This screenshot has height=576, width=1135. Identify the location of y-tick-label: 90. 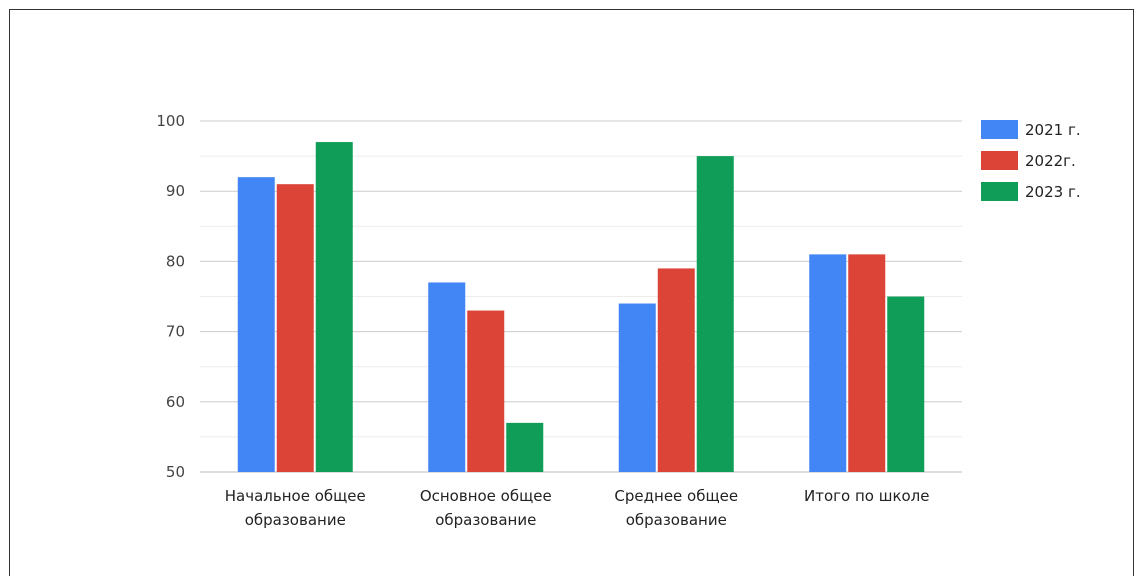
(175, 191).